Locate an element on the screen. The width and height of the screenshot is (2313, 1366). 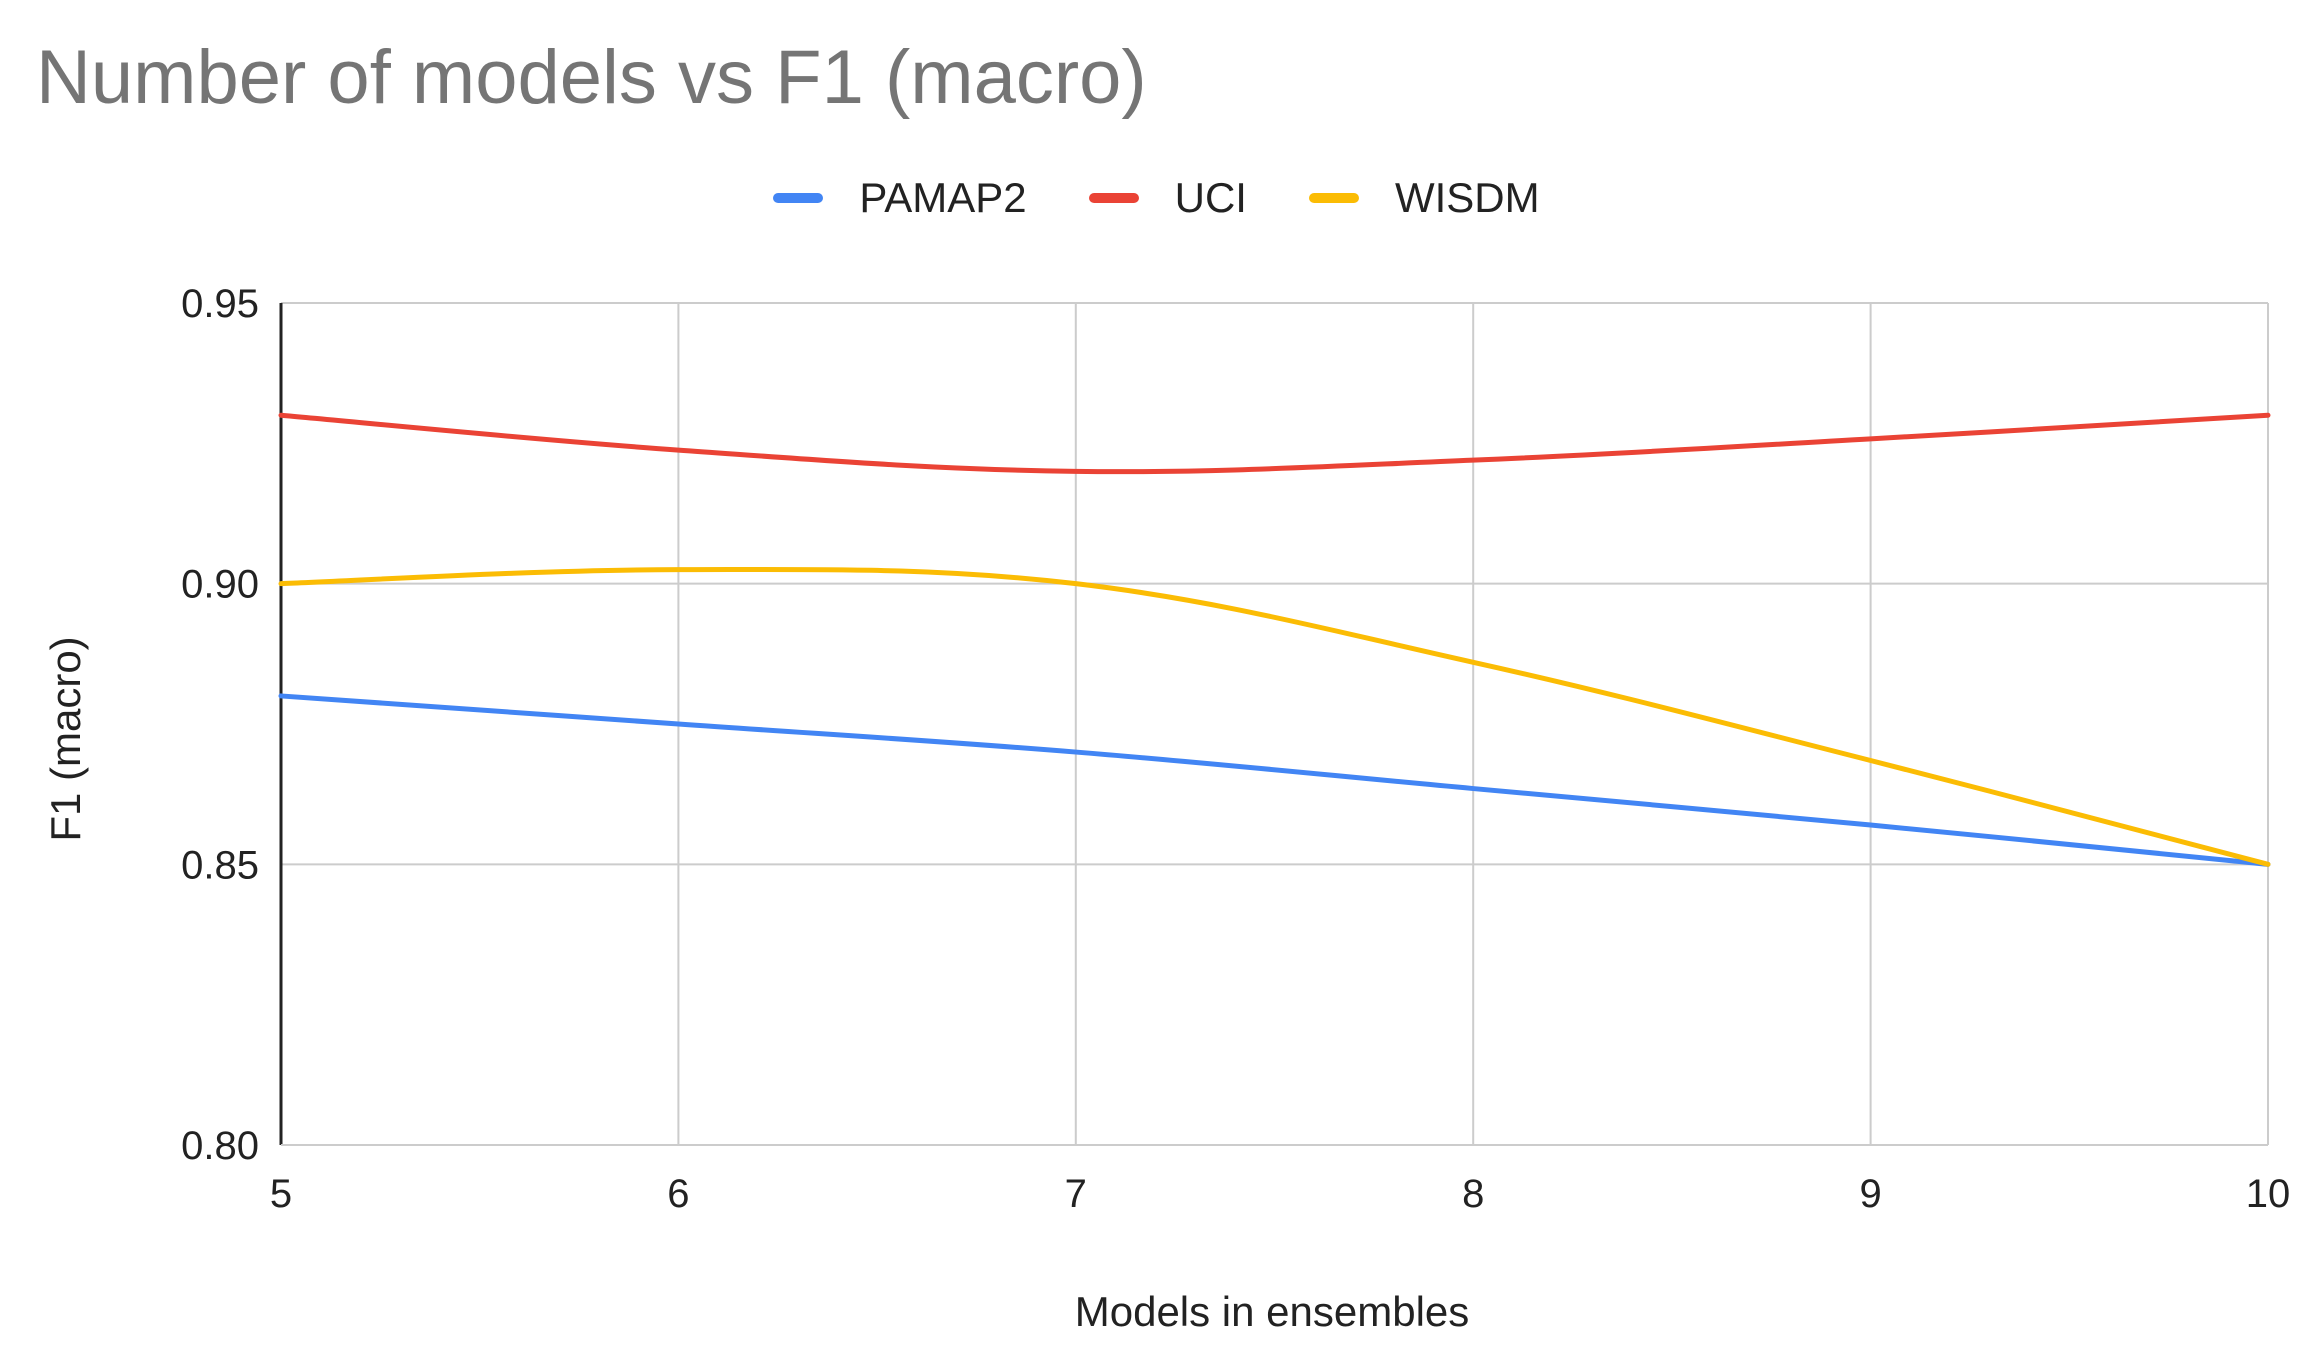
legend-swatch-pamap2 is located at coordinates (798, 198).